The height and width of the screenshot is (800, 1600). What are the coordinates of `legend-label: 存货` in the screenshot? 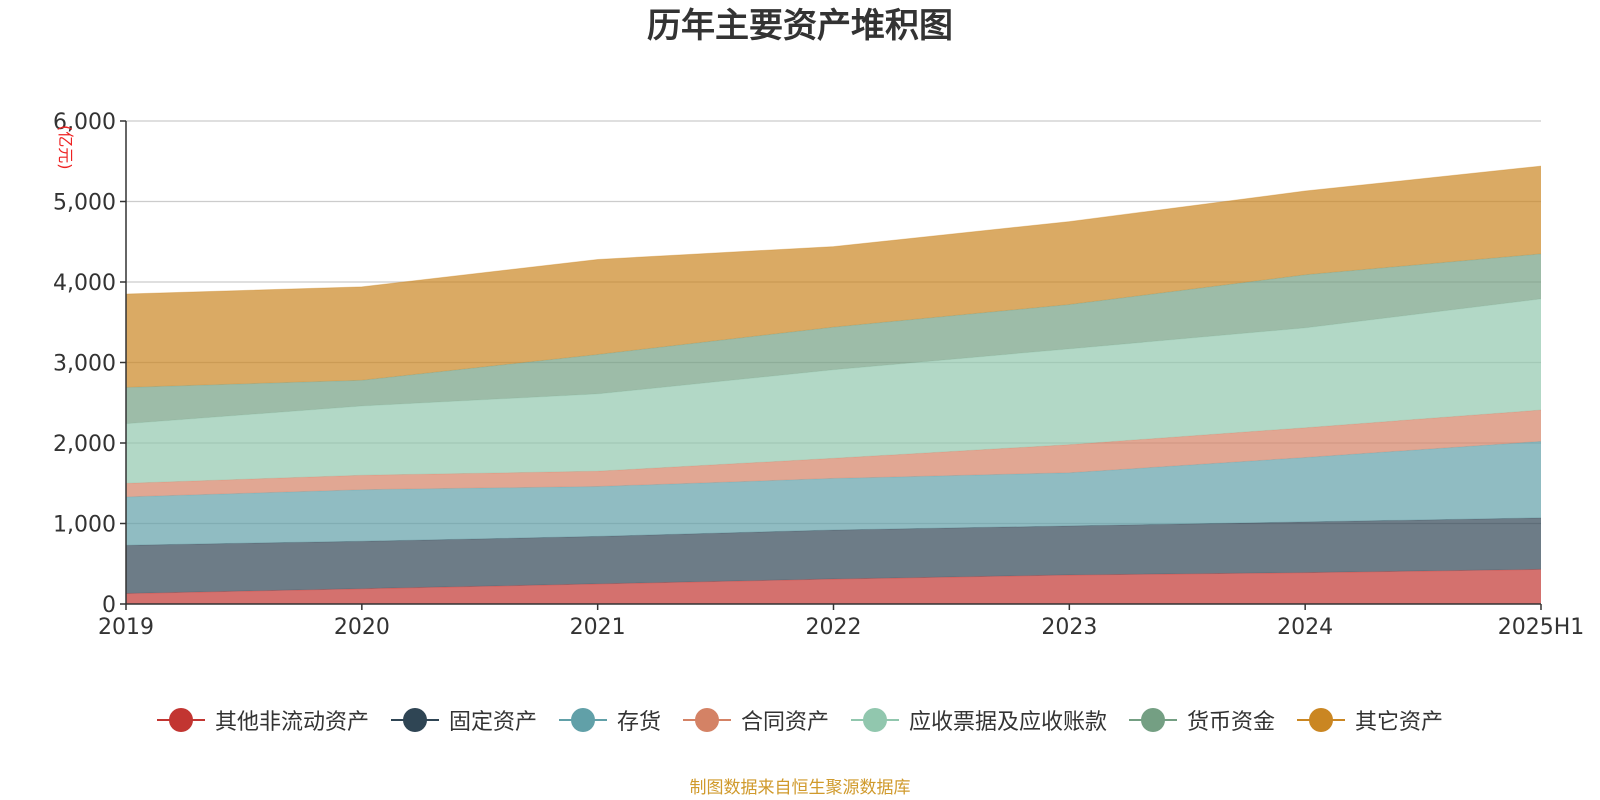 It's located at (638, 722).